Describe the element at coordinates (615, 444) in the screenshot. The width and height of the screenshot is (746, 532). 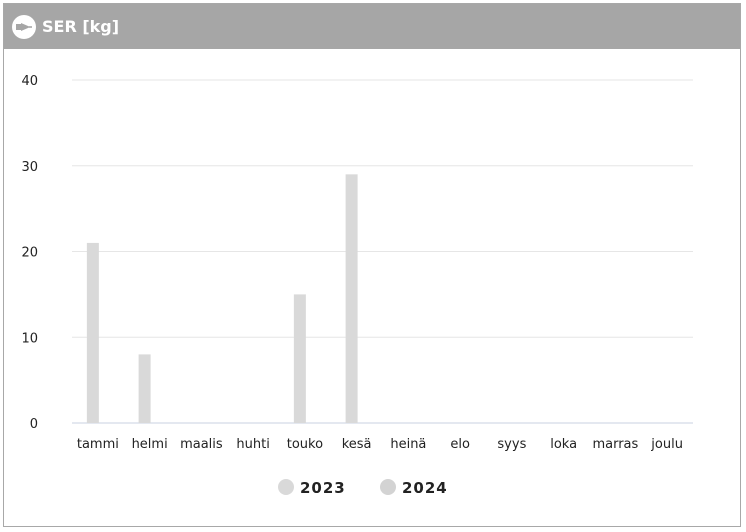
I see `x-tick-label: marras` at that location.